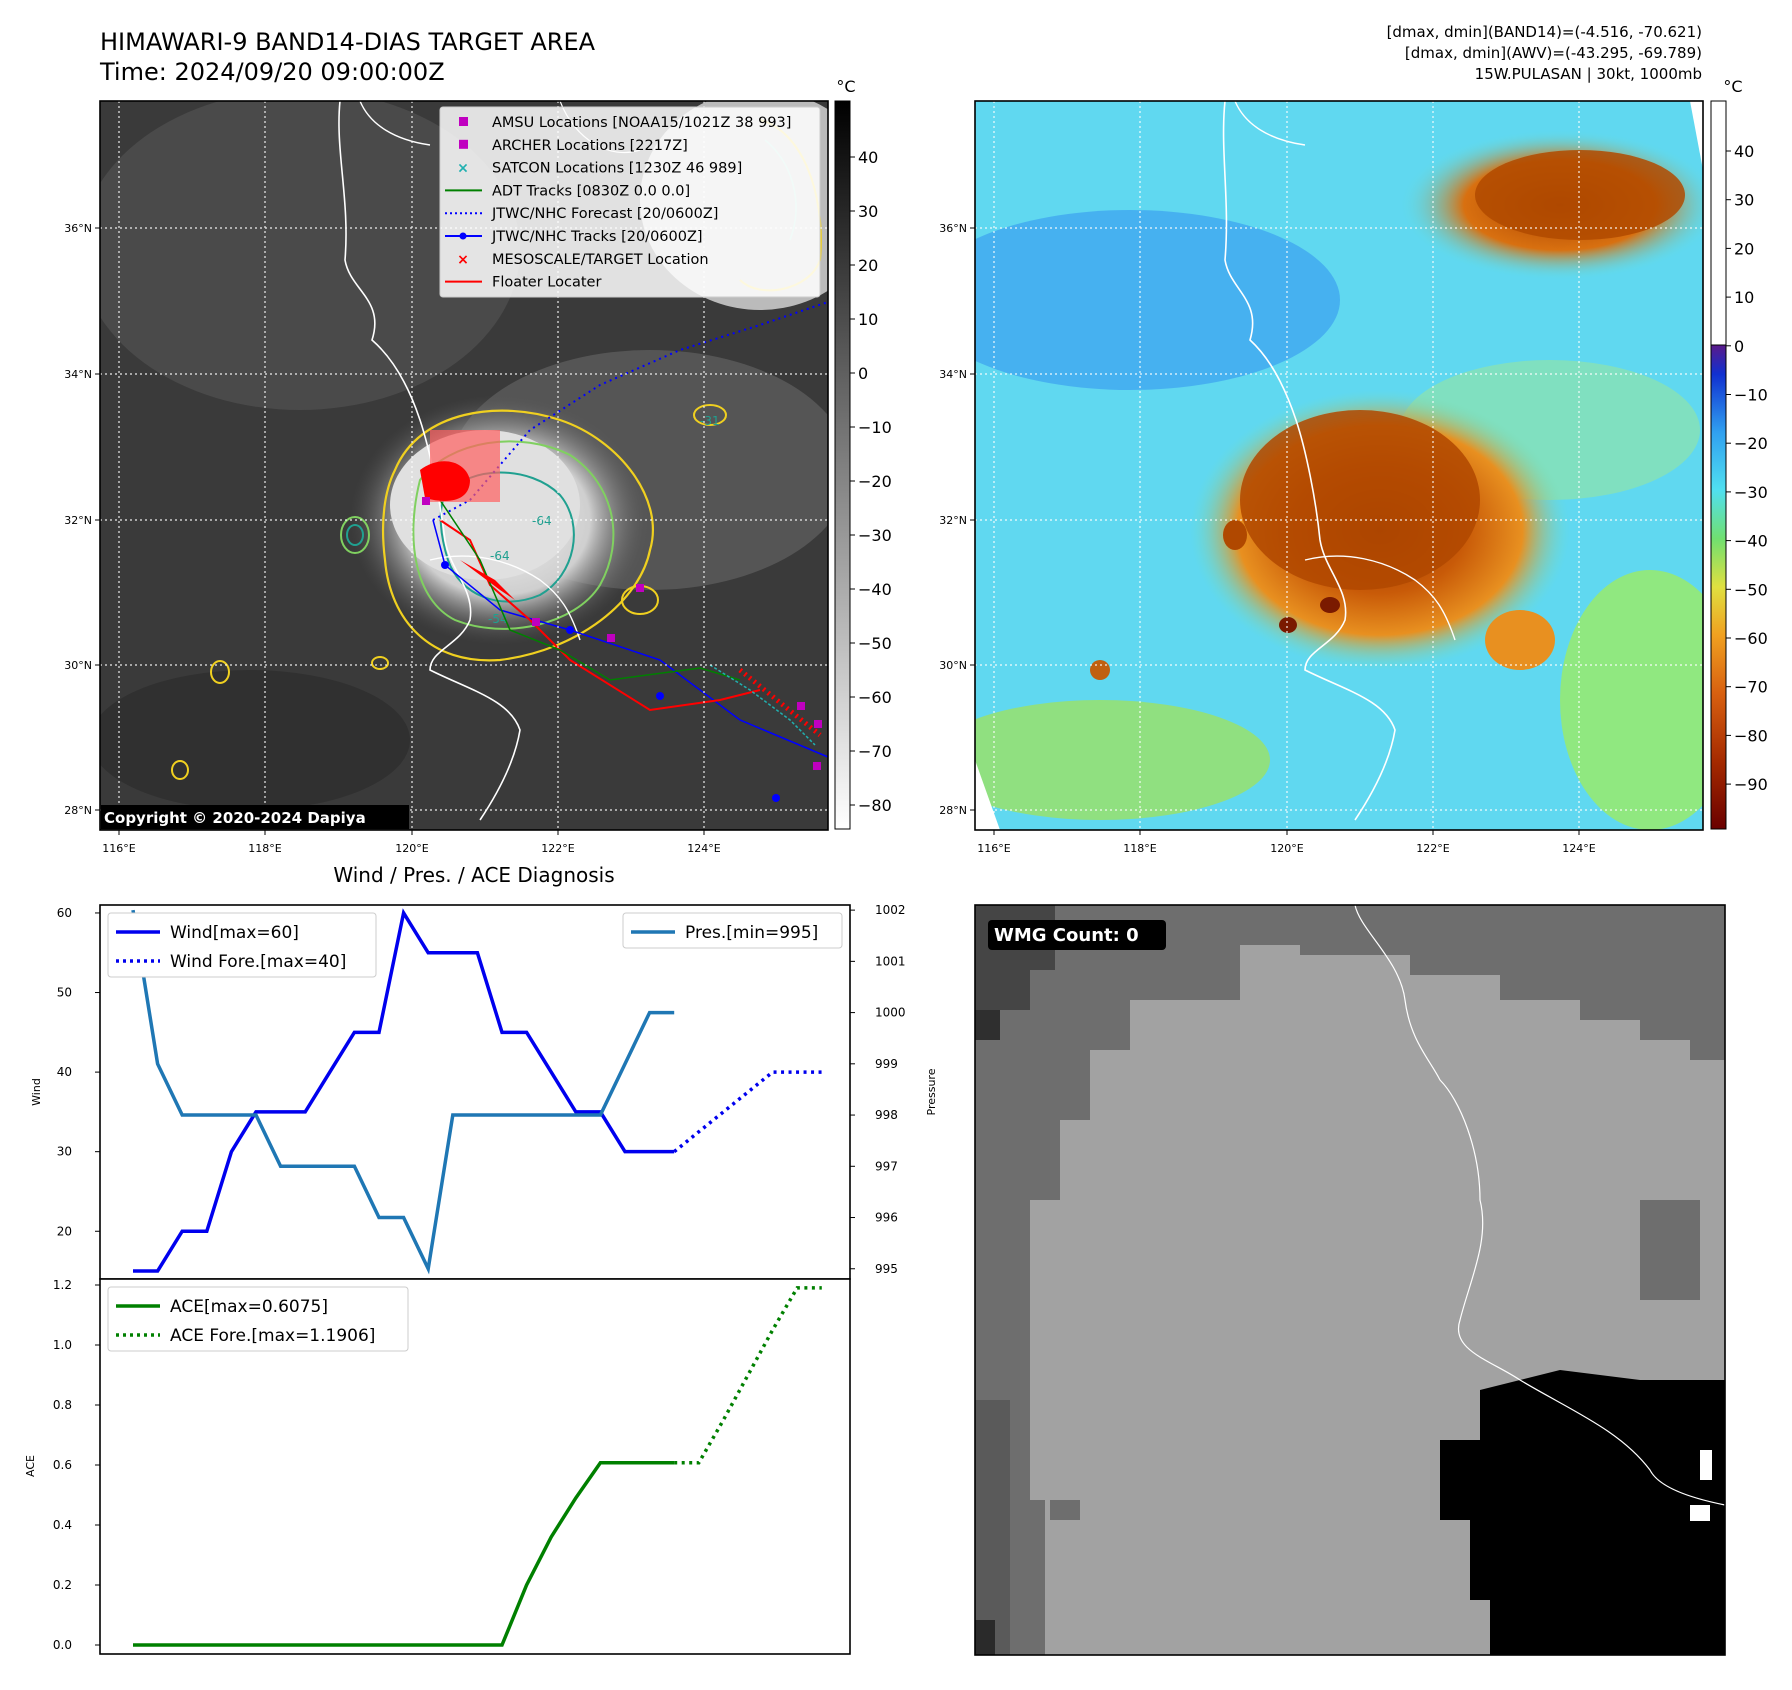 The image size is (1792, 1690). Describe the element at coordinates (258, 1319) in the screenshot. I see `ace-legend: ACE[max=0.6075] ACE Fore.[max=1.1906]` at that location.